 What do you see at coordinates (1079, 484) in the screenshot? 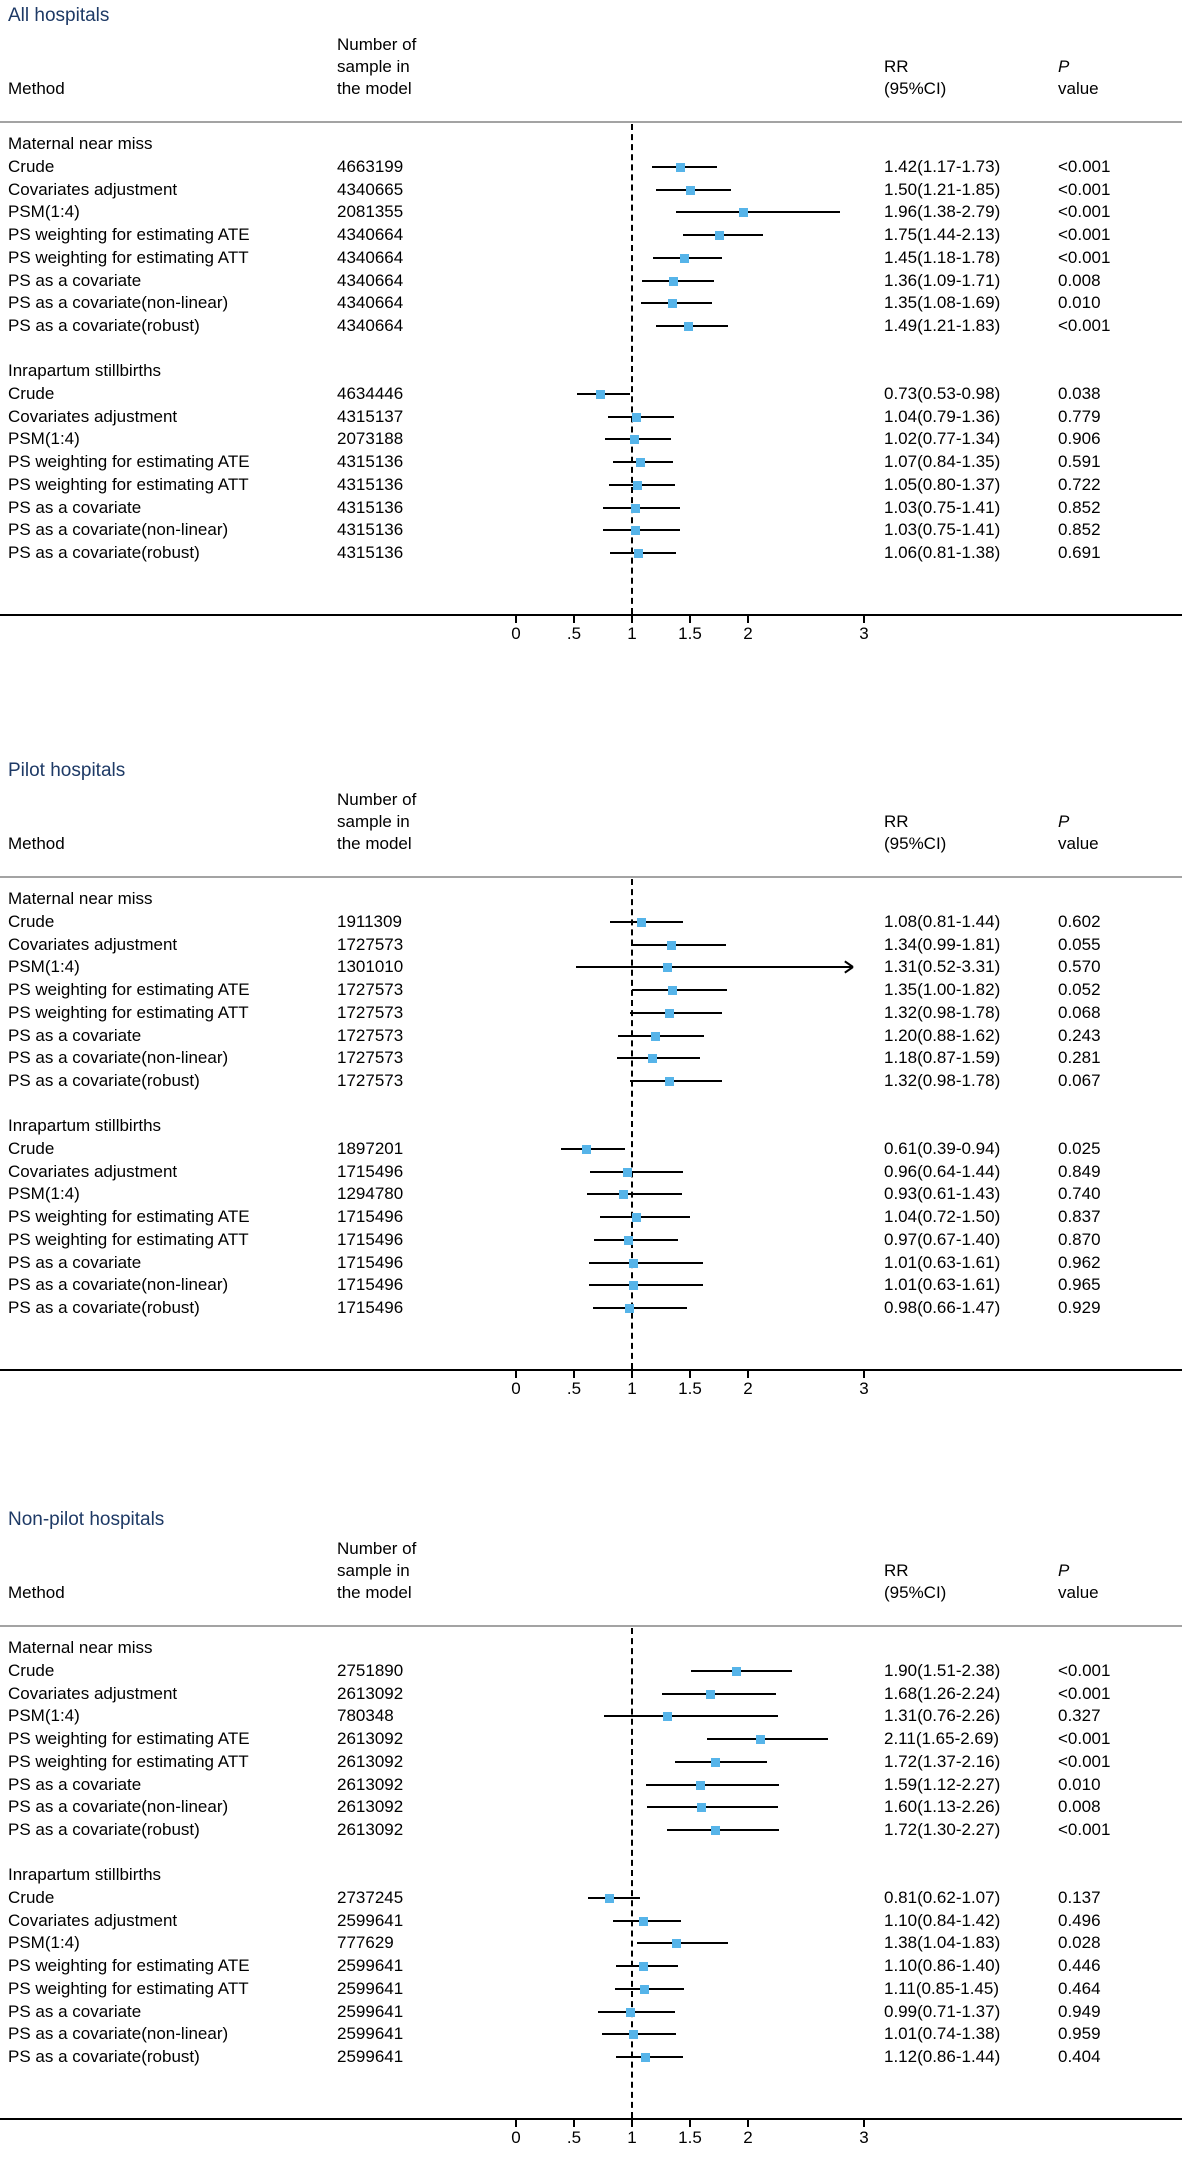
I see `p-value: 0.722` at bounding box center [1079, 484].